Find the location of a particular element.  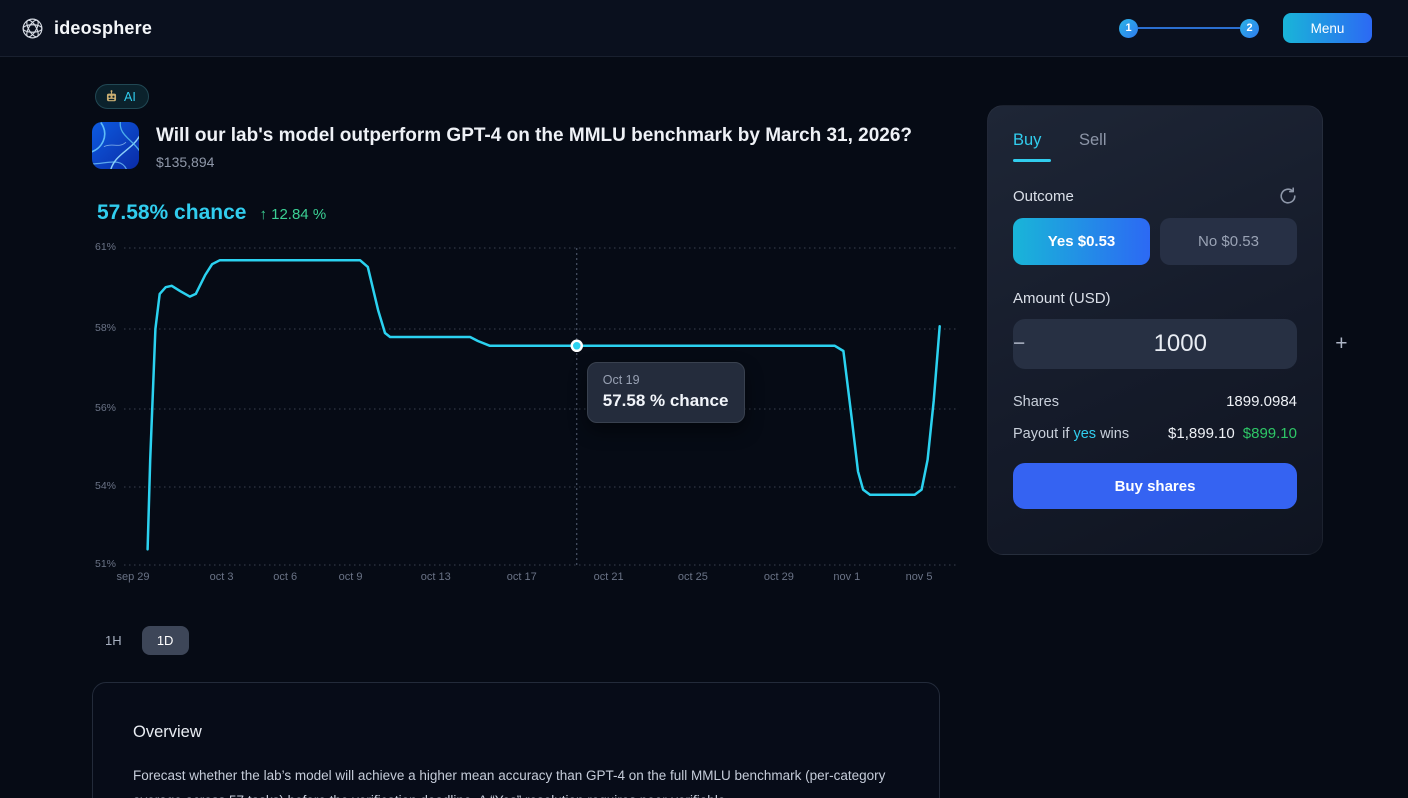

market-volume: $135,894 is located at coordinates (185, 161).